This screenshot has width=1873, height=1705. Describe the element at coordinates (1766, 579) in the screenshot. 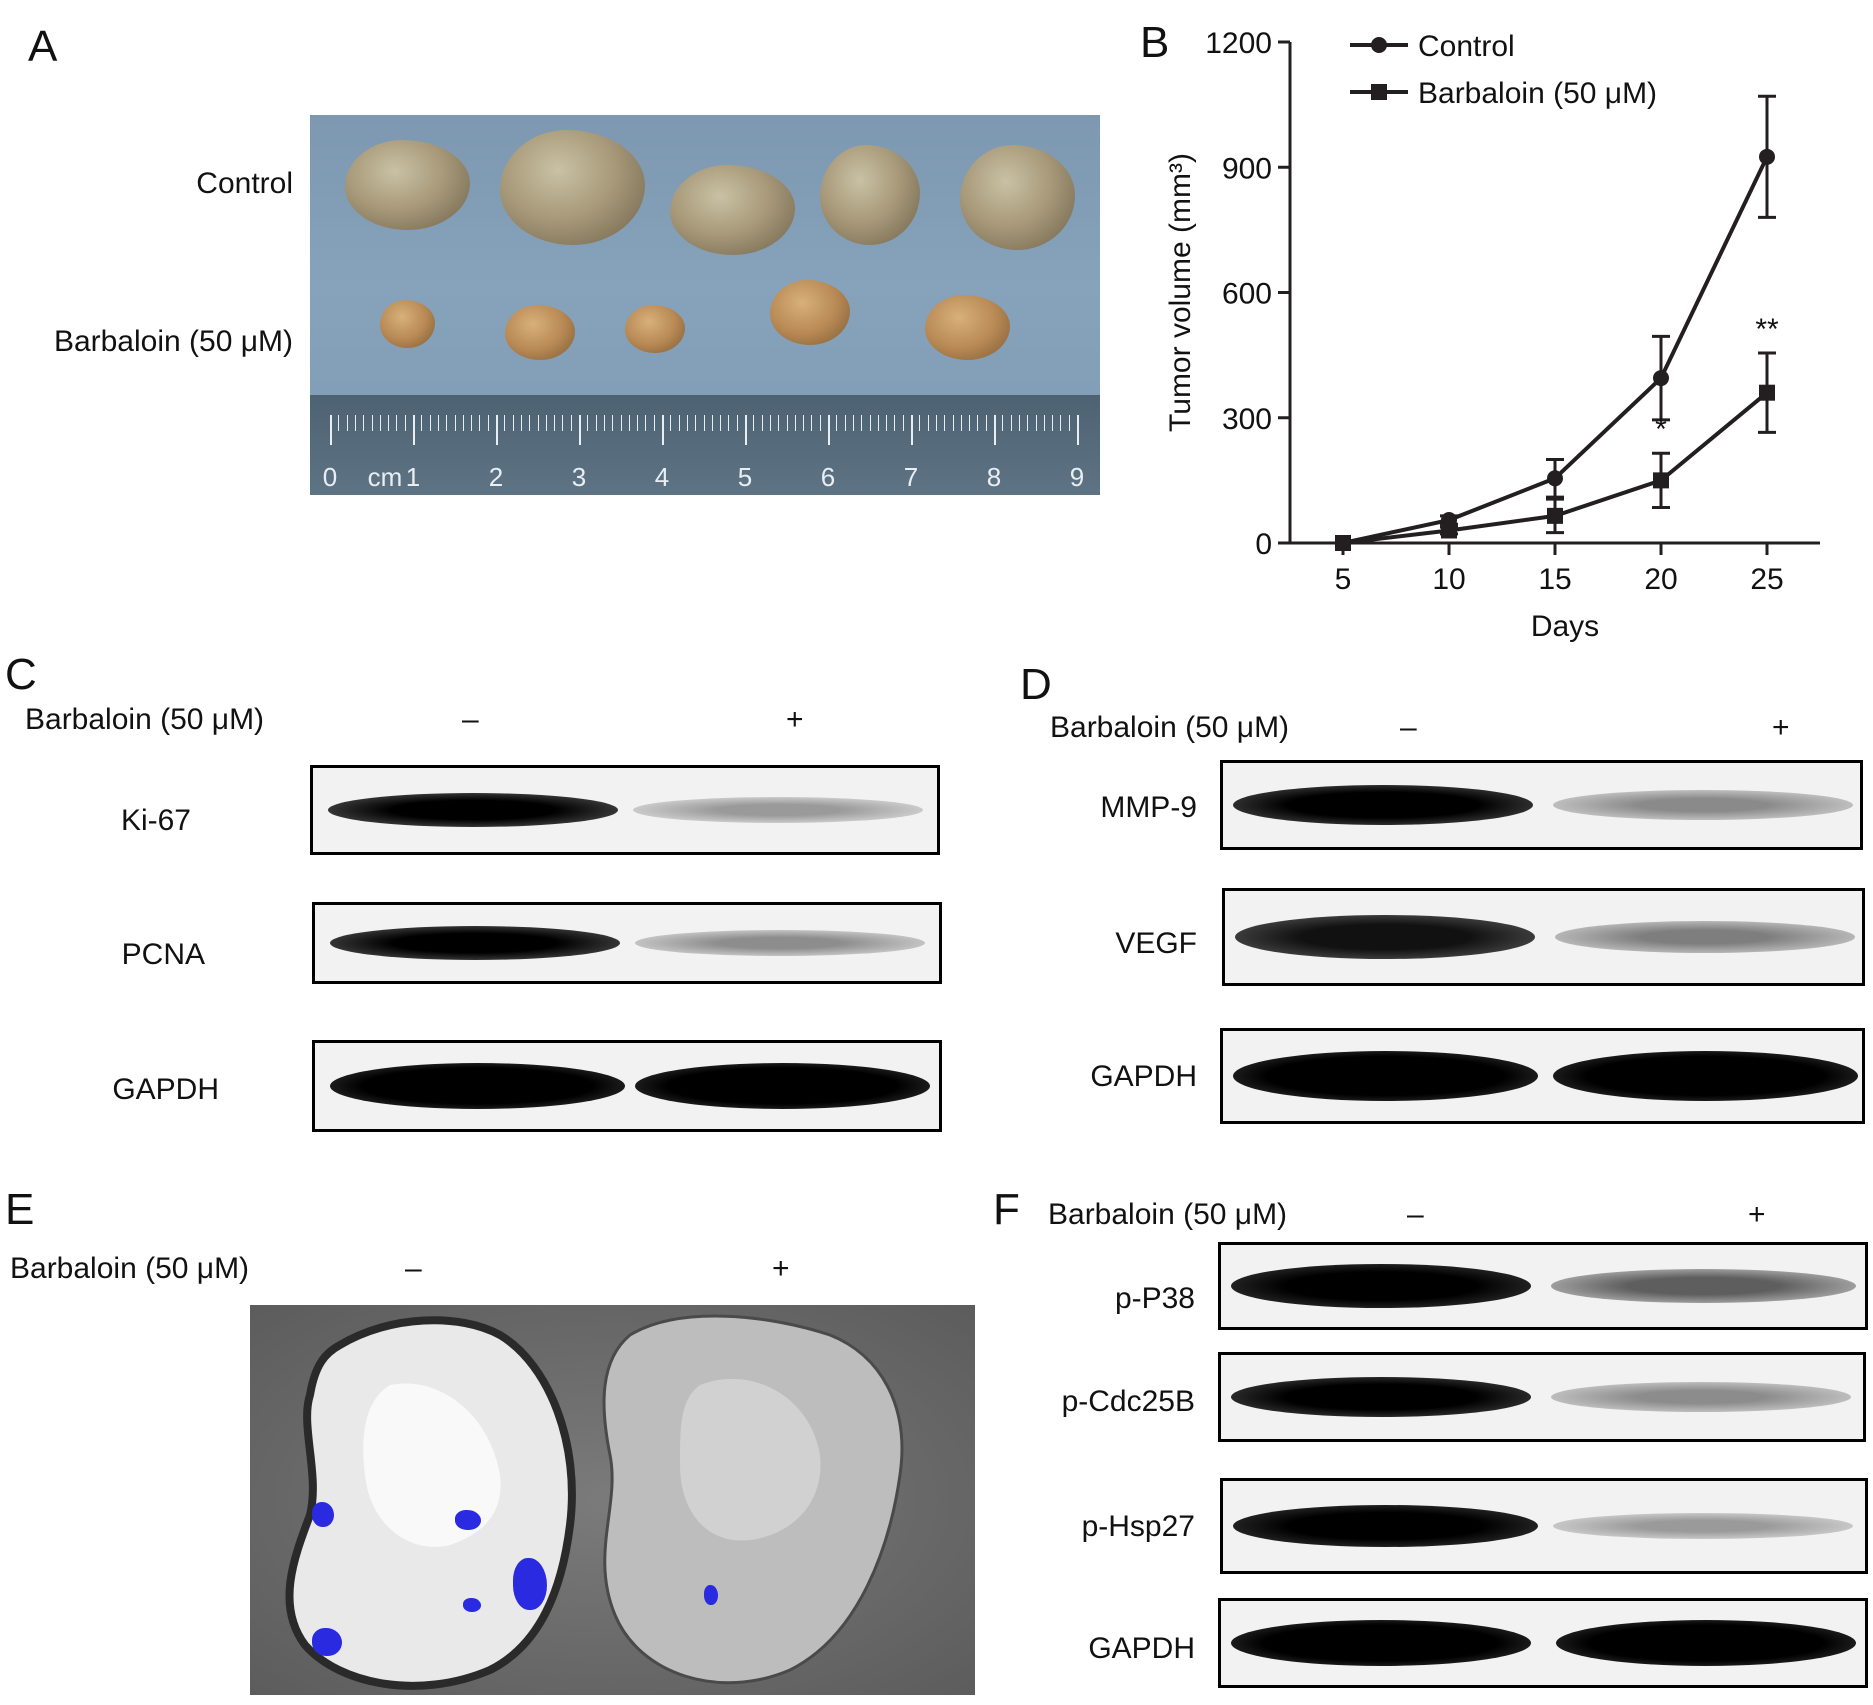

I see `x-tick-label: 25` at that location.